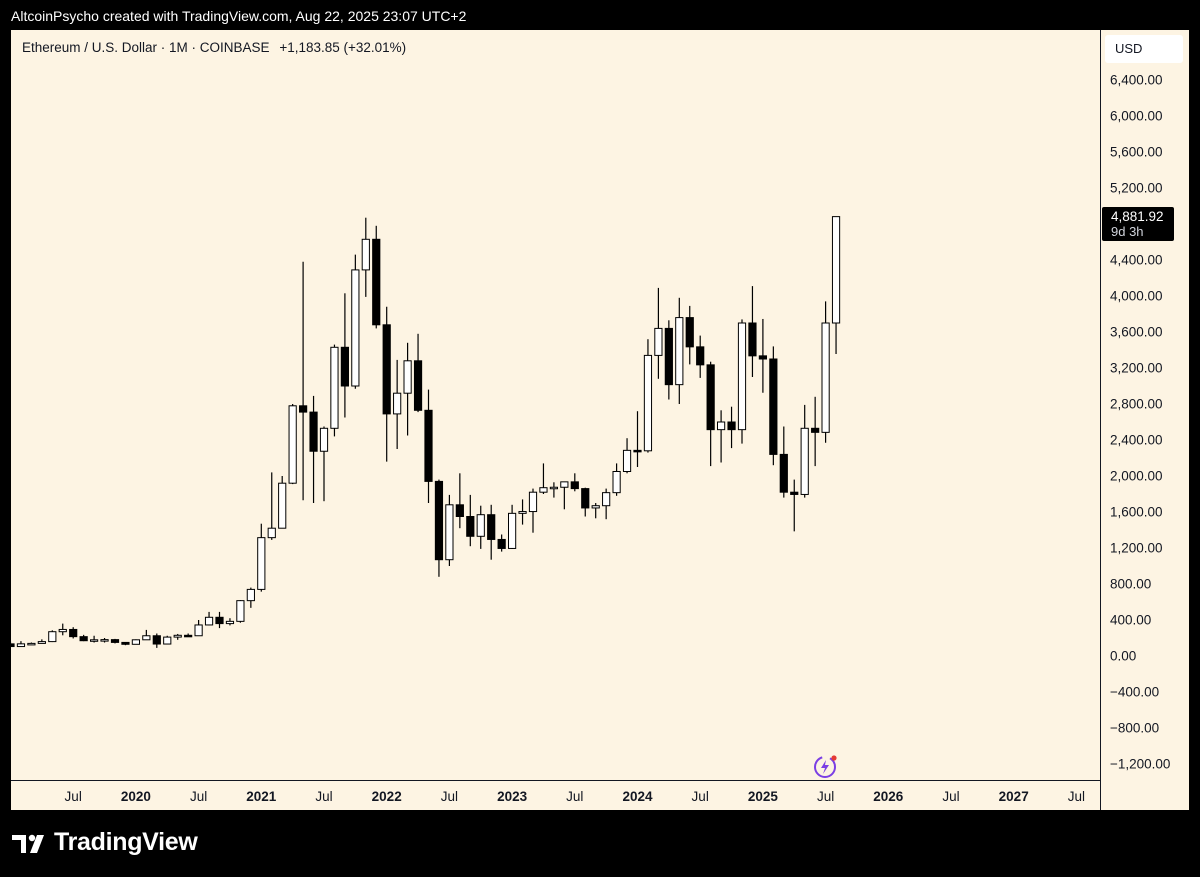 The height and width of the screenshot is (877, 1200). What do you see at coordinates (1136, 512) in the screenshot?
I see `price-axis-tick: 1,600.00` at bounding box center [1136, 512].